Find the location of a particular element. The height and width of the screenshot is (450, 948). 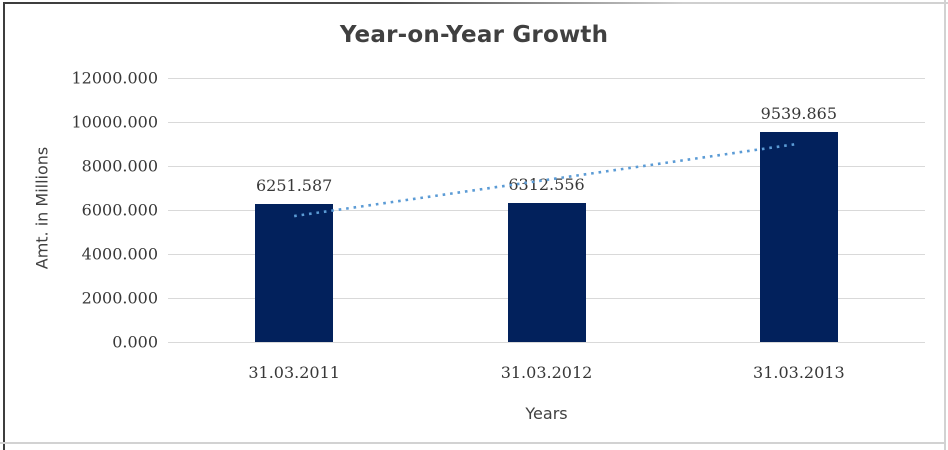

x-axis-tick-label: 31.03.2013 is located at coordinates (799, 372).